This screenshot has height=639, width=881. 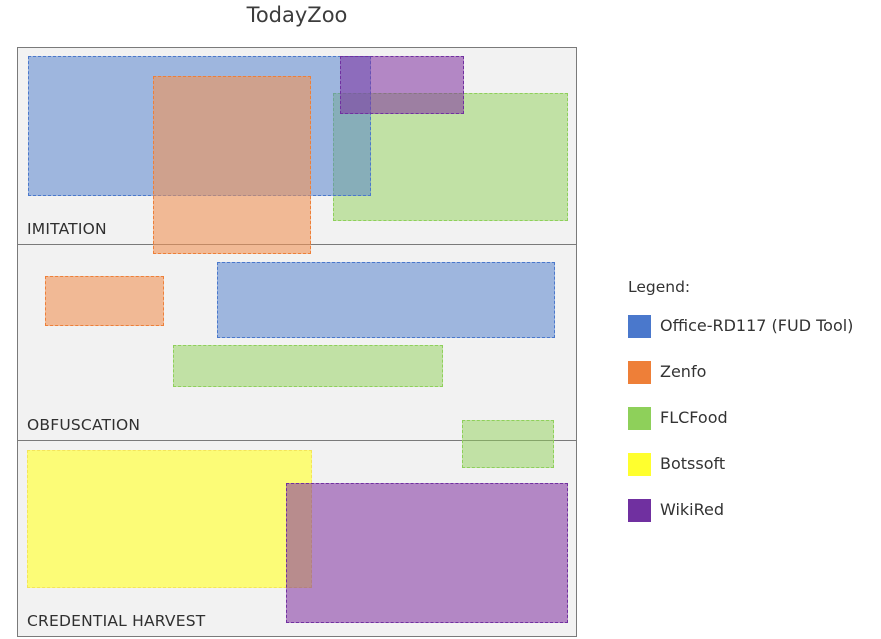 What do you see at coordinates (694, 417) in the screenshot?
I see `legend-label-flcfood: FLCFood` at bounding box center [694, 417].